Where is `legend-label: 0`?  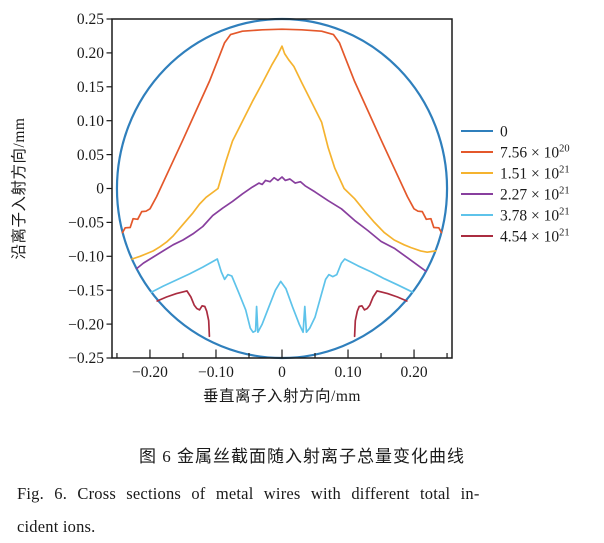
legend-label: 0 is located at coordinates (504, 131).